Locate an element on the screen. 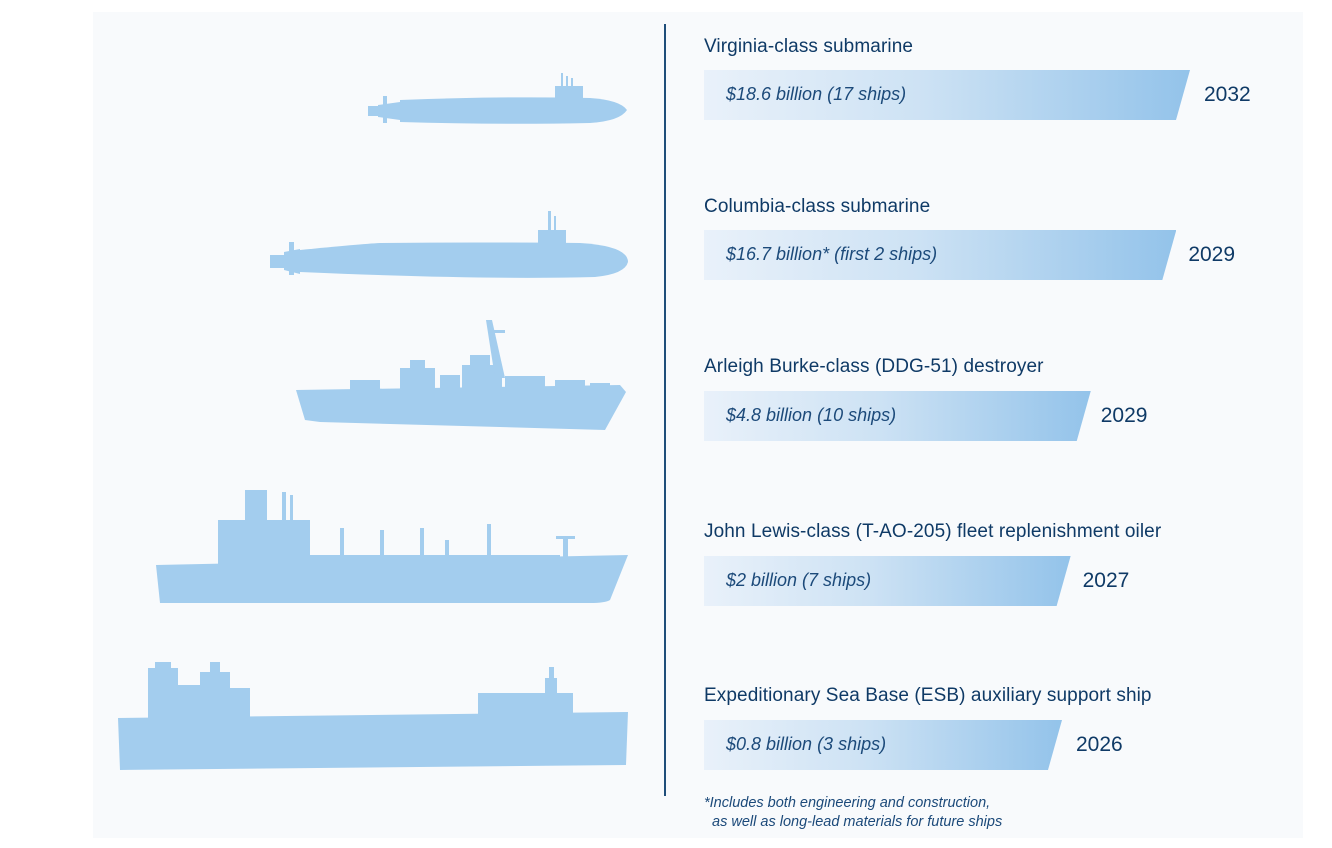  bar-value-label: $4.8 billion (10 ships) is located at coordinates (811, 415).